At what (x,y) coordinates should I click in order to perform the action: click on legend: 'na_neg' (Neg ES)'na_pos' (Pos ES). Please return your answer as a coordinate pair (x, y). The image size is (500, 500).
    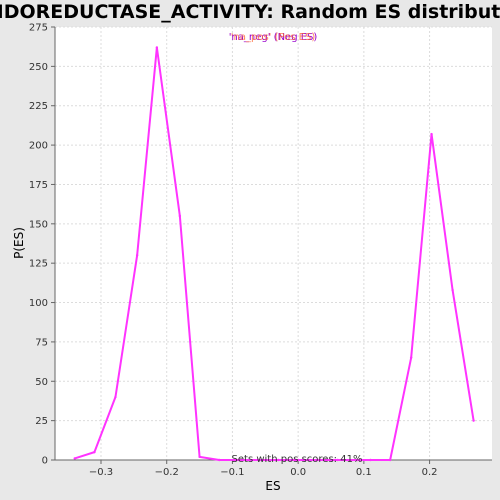
    Looking at the image, I should click on (273, 37).